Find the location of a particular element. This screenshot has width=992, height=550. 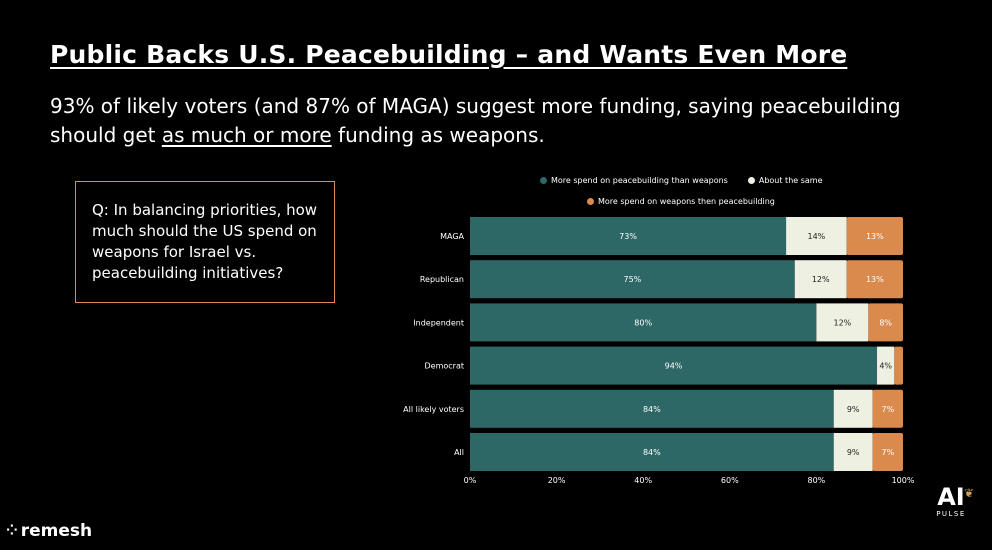

logo-text: remesh is located at coordinates (56, 531).